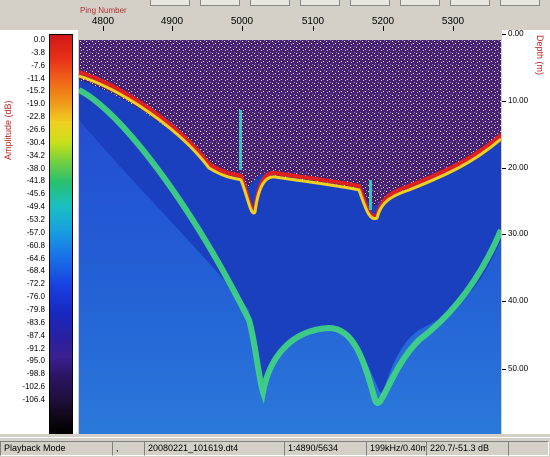 This screenshot has width=550, height=457. What do you see at coordinates (35, 207) in the screenshot?
I see `amplitude-tick: -49.4` at bounding box center [35, 207].